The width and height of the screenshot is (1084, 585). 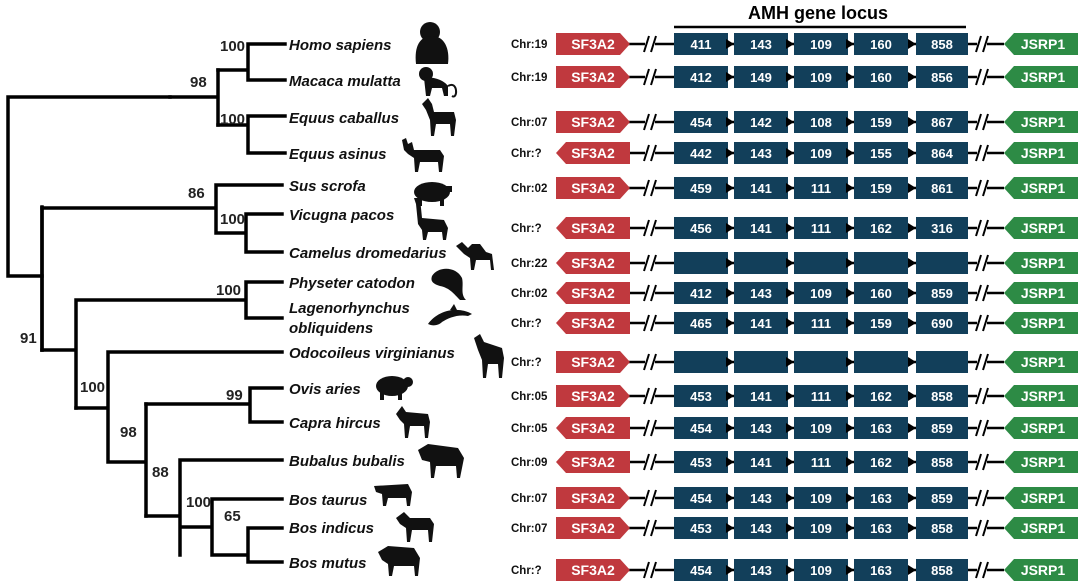 What do you see at coordinates (372, 353) in the screenshot?
I see `species-name: Odocoileus virginianus` at bounding box center [372, 353].